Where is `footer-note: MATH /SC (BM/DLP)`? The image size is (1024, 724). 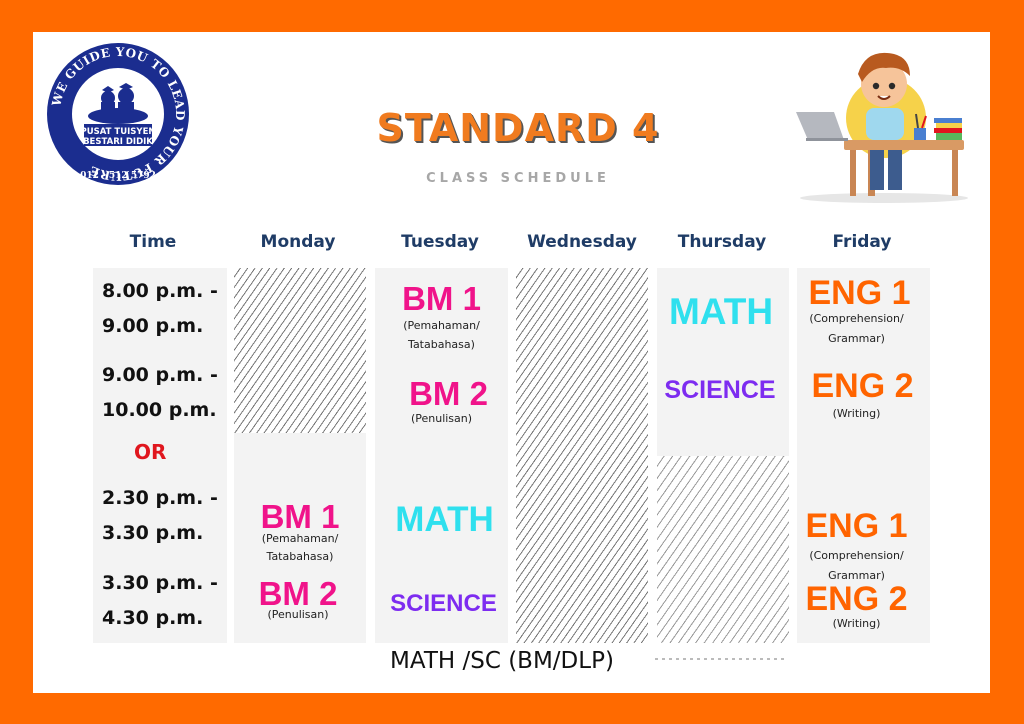
footer-note: MATH /SC (BM/DLP) is located at coordinates (502, 661).